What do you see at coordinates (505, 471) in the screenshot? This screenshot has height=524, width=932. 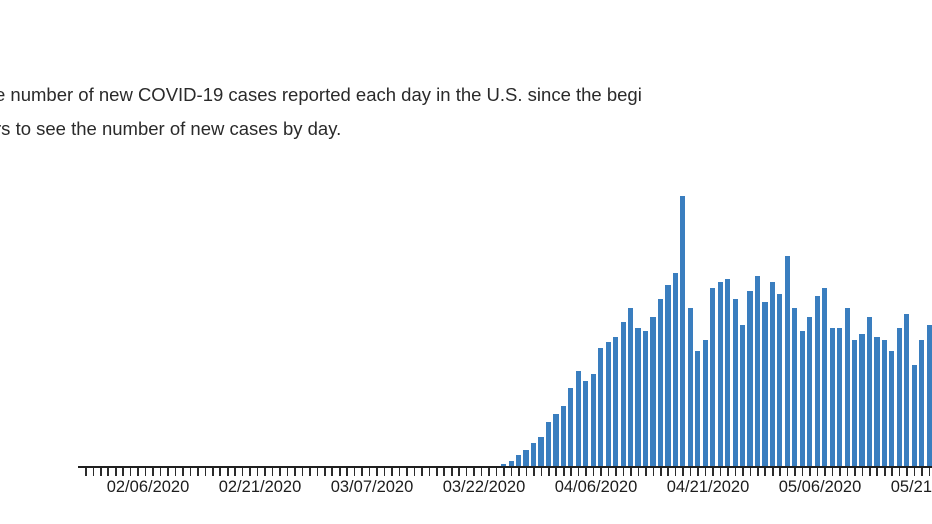 I see `chart-x-axis` at bounding box center [505, 471].